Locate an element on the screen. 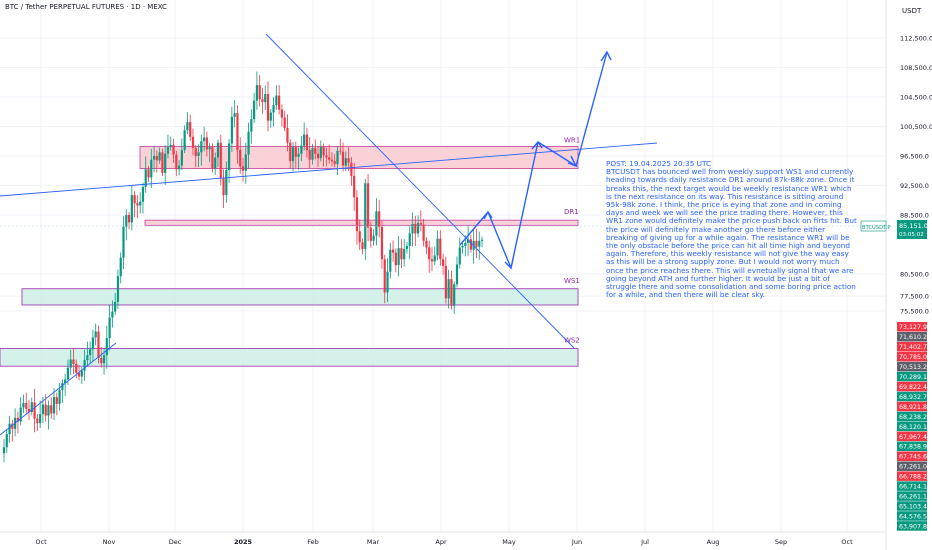  zone-ws2-box is located at coordinates (289, 357).